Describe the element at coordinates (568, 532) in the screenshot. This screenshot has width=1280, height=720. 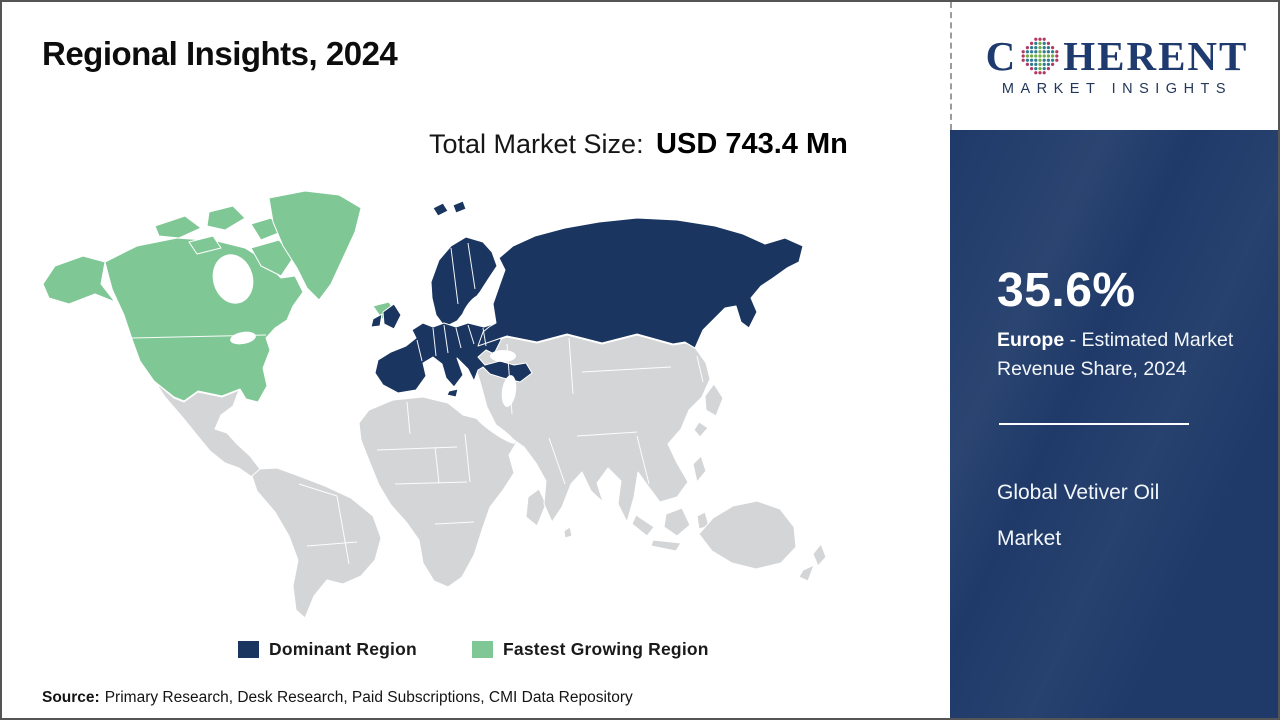
I see `sri-lanka` at that location.